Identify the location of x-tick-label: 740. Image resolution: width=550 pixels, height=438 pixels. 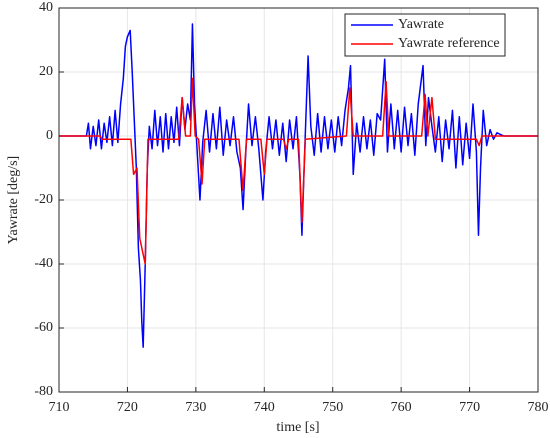
(264, 407).